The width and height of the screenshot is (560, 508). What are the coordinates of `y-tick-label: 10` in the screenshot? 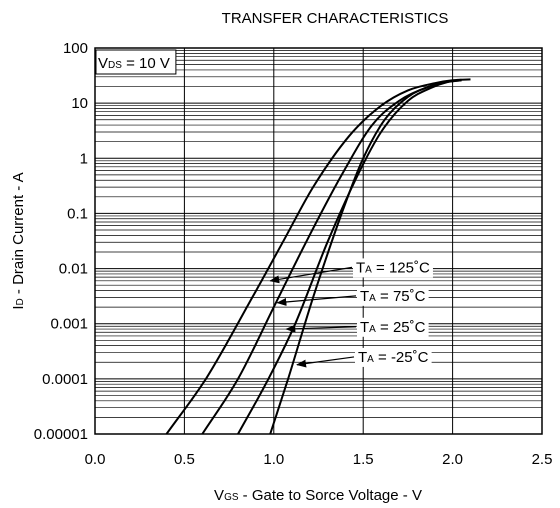 It's located at (79, 103).